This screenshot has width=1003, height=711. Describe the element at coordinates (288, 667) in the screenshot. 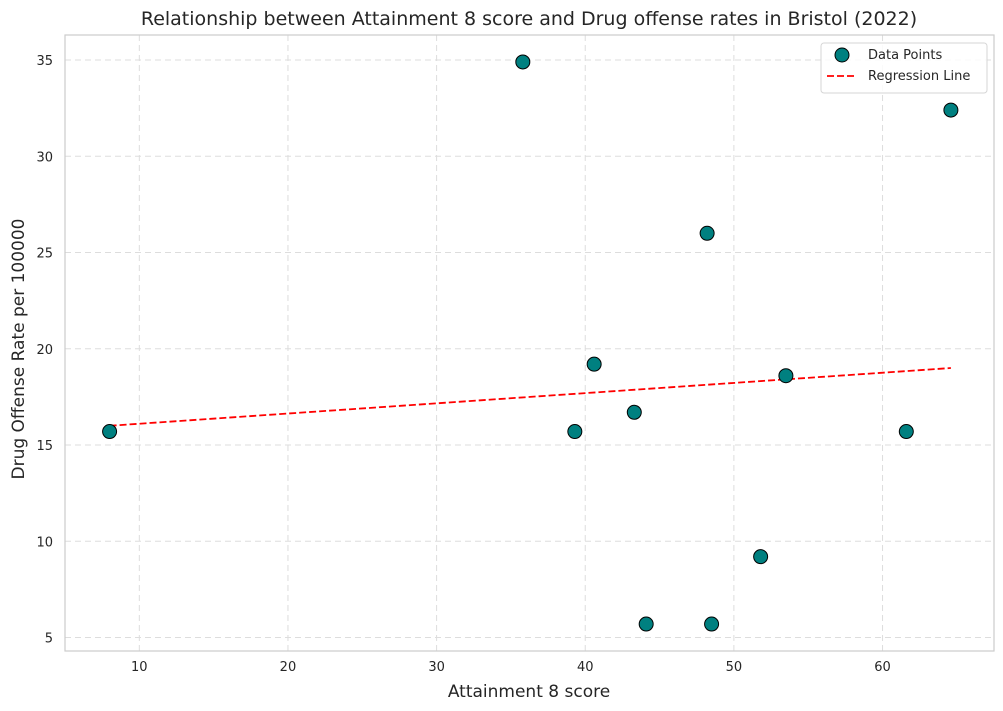

I see `x-tick-label: 20` at that location.